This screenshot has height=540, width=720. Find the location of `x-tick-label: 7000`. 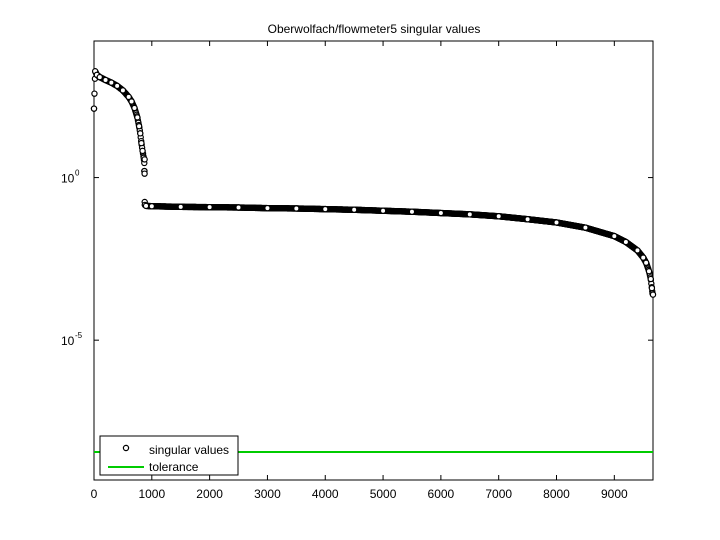

x-tick-label: 7000 is located at coordinates (498, 494).